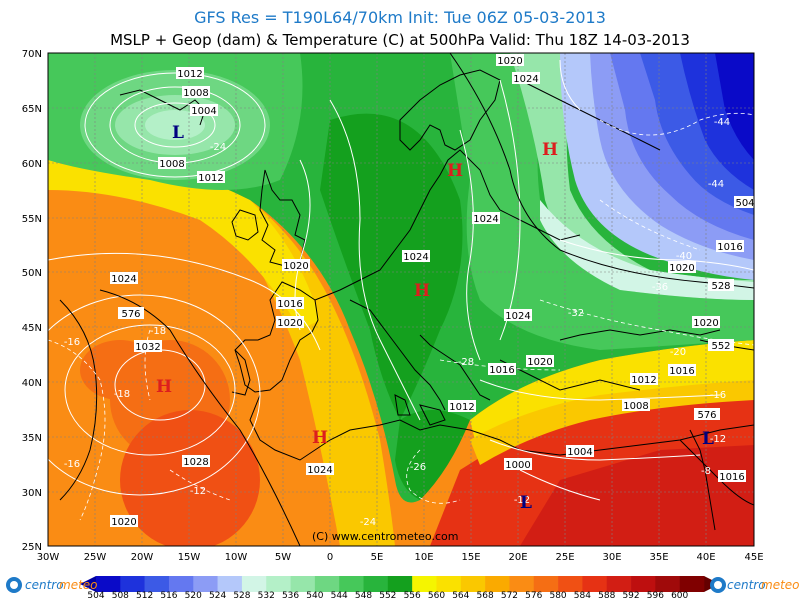  I want to click on colorbar-label: 588, so click(606, 595).